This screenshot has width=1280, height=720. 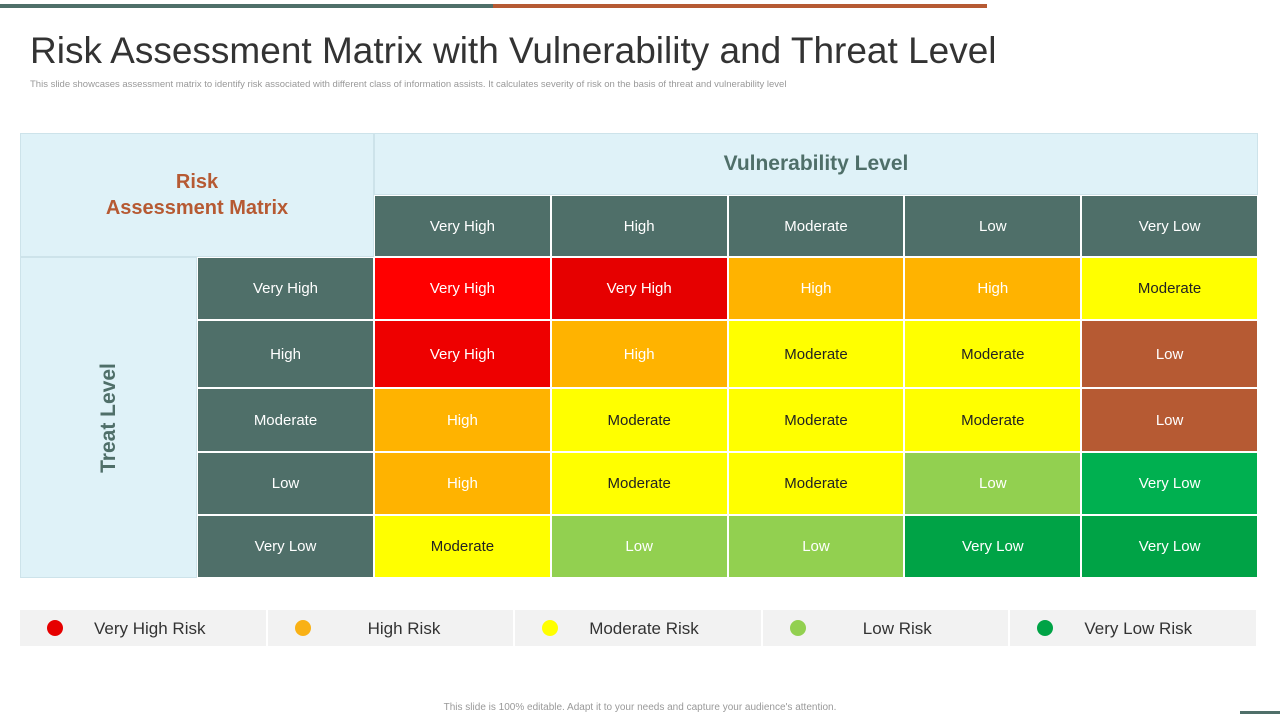 What do you see at coordinates (993, 226) in the screenshot?
I see `column-label: Low` at bounding box center [993, 226].